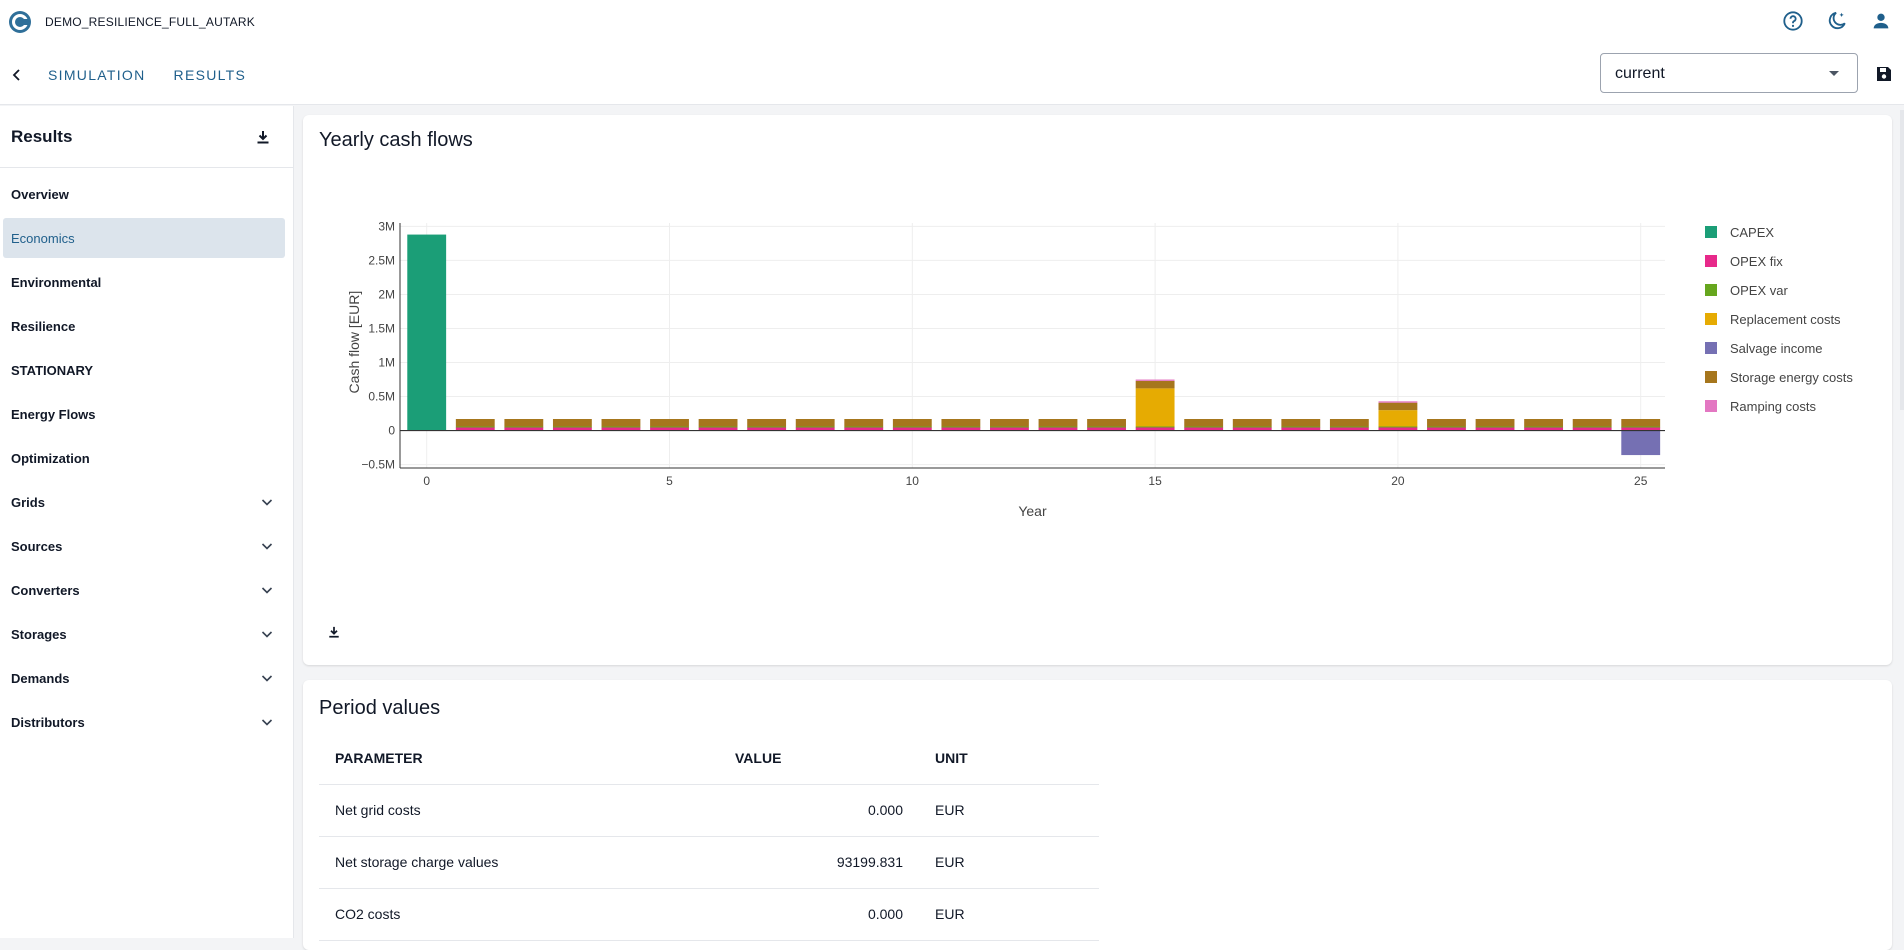 This screenshot has width=1904, height=950. I want to click on top-actions, so click(1837, 21).